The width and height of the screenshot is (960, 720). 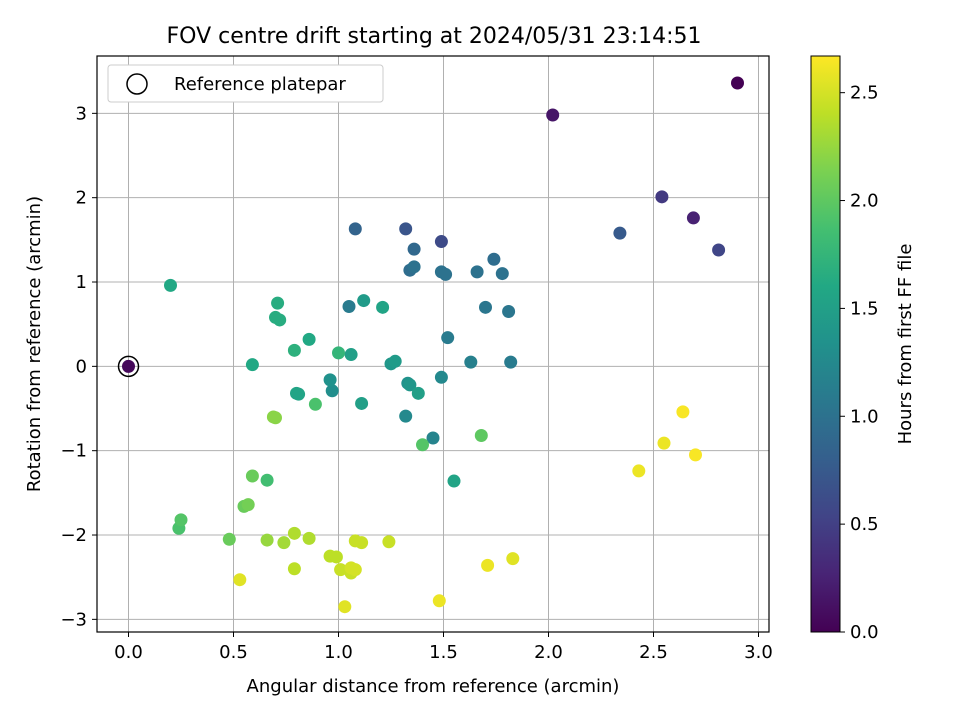 I want to click on x-axis-ticks: 0.0 0.5 1.0 1.5 2.0 2.5 3.0, so click(x=443, y=647).